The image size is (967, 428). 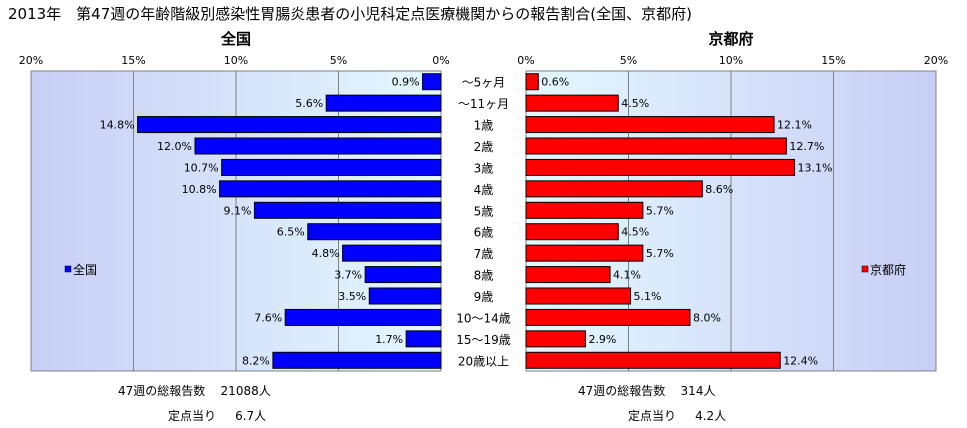 What do you see at coordinates (484, 233) in the screenshot?
I see `category-label: 6歳` at bounding box center [484, 233].